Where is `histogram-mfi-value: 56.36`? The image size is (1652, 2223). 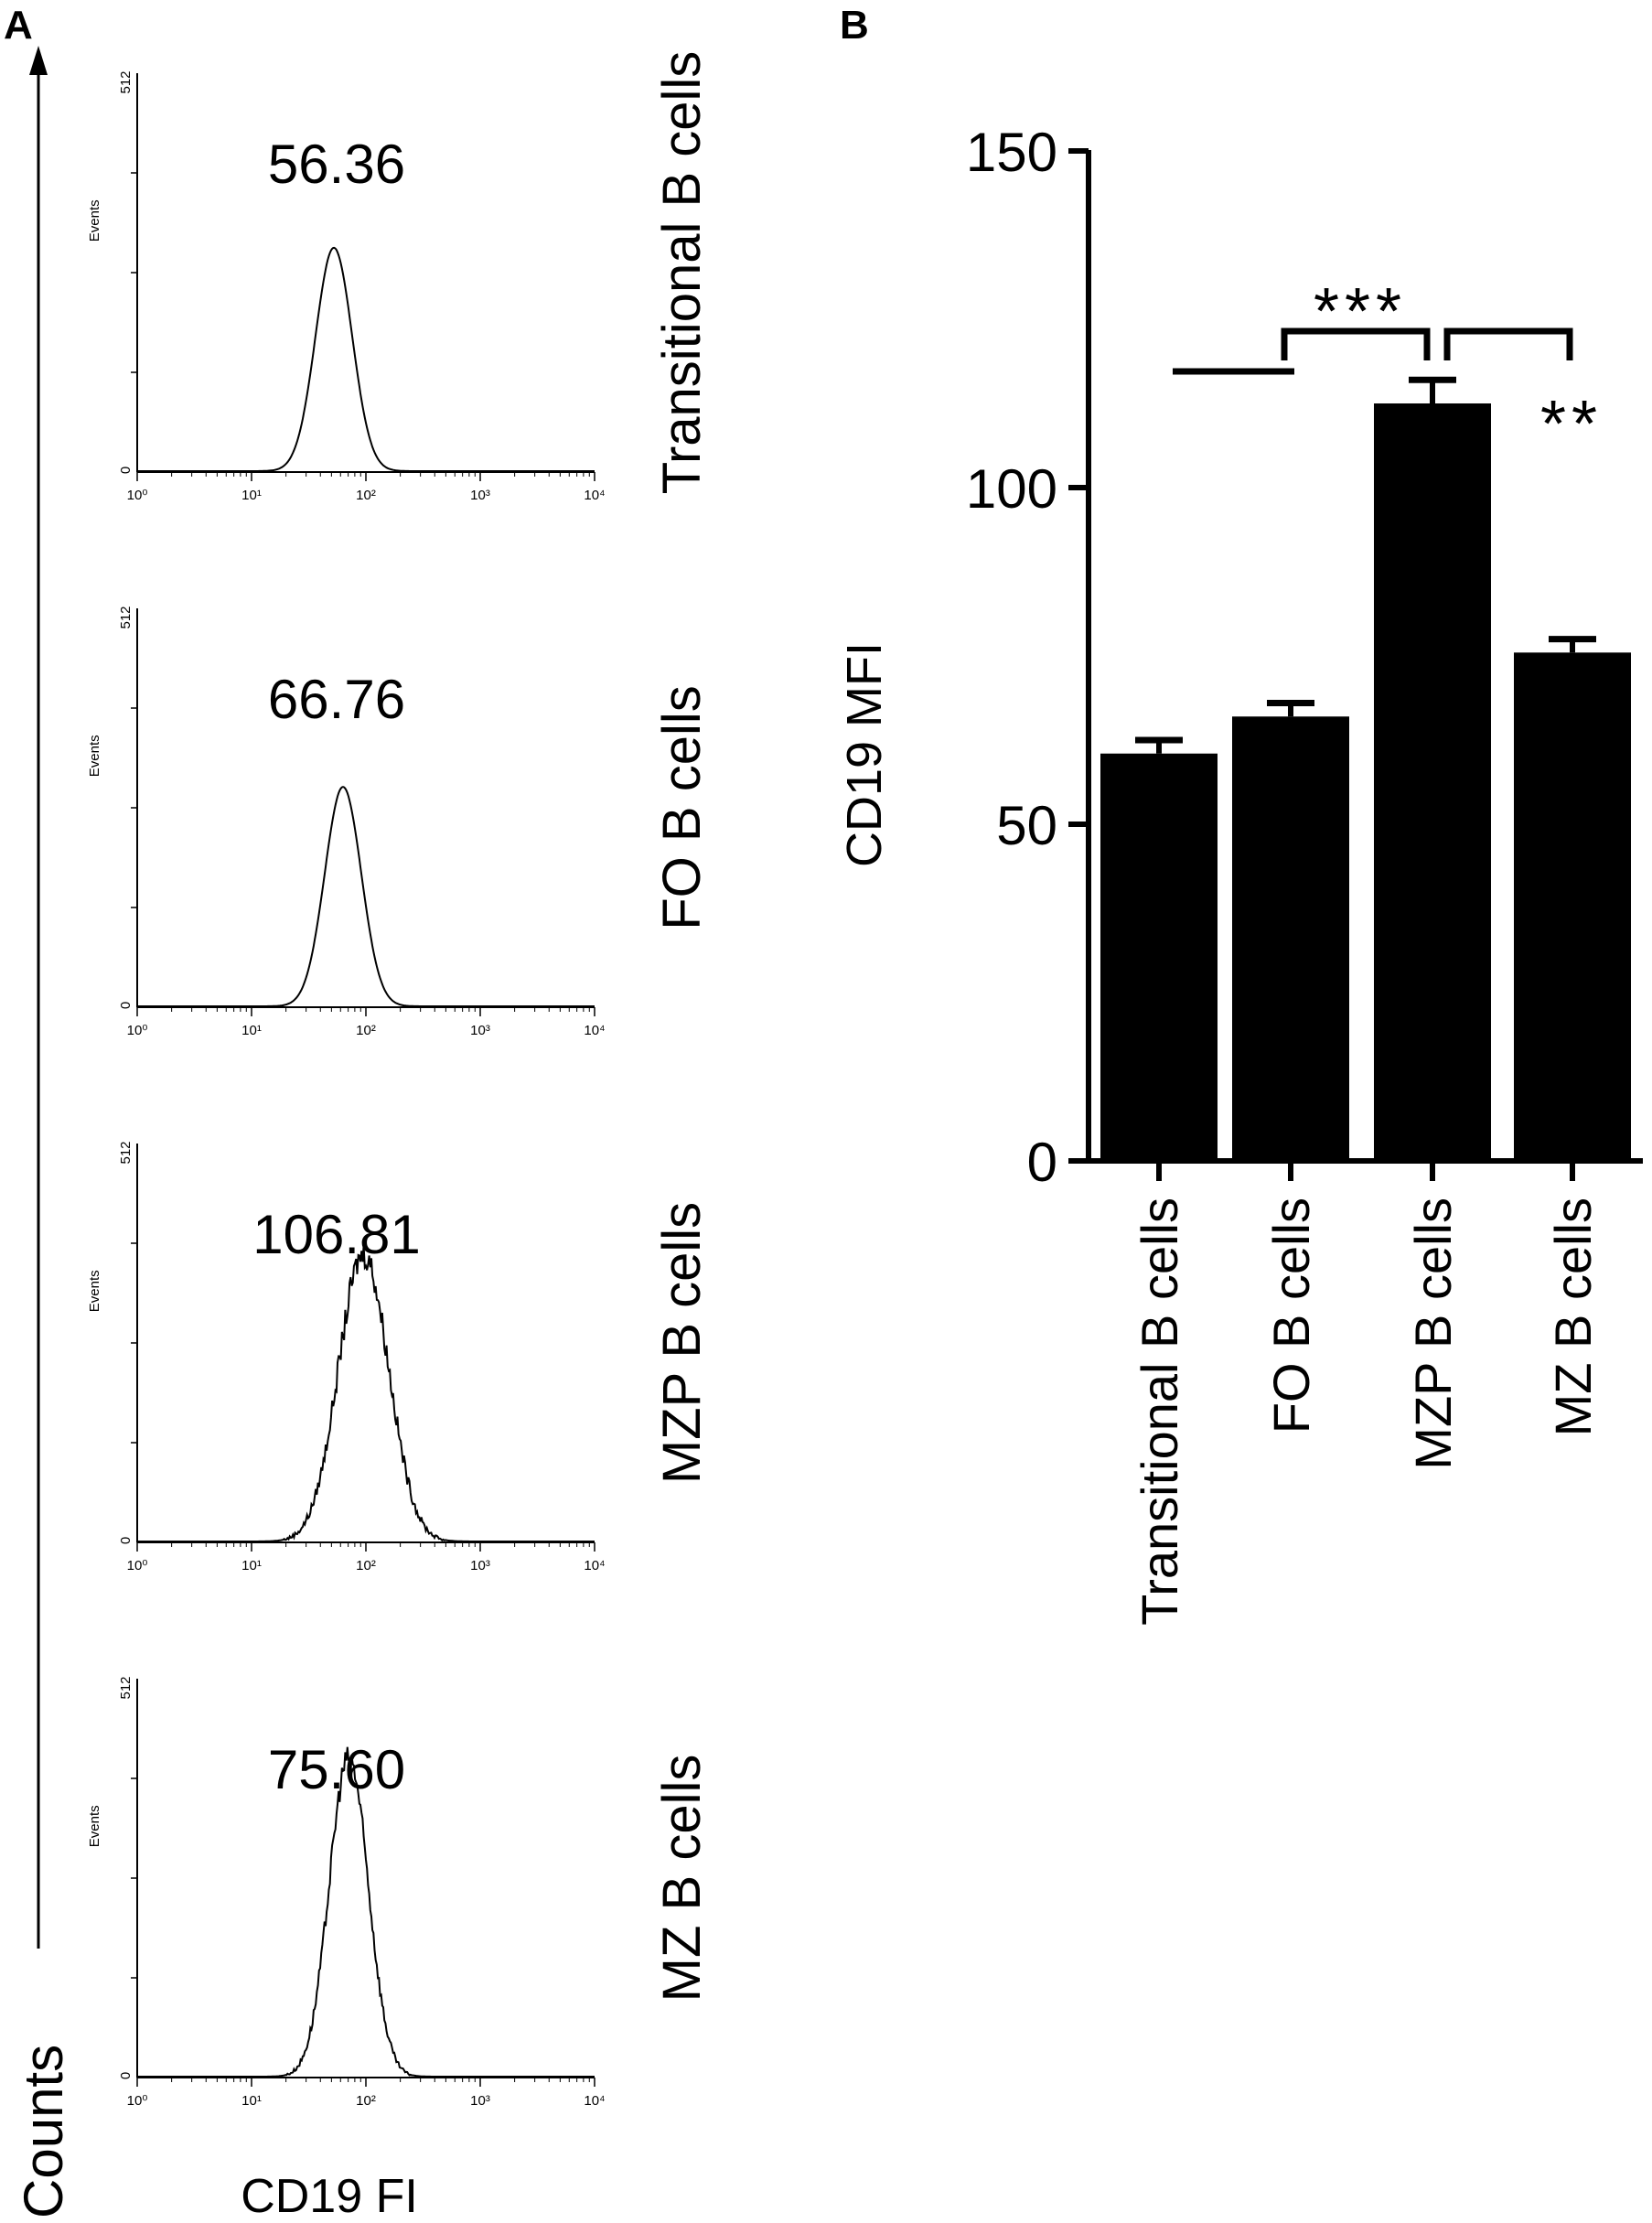
histogram-mfi-value: 56.36 is located at coordinates (336, 165).